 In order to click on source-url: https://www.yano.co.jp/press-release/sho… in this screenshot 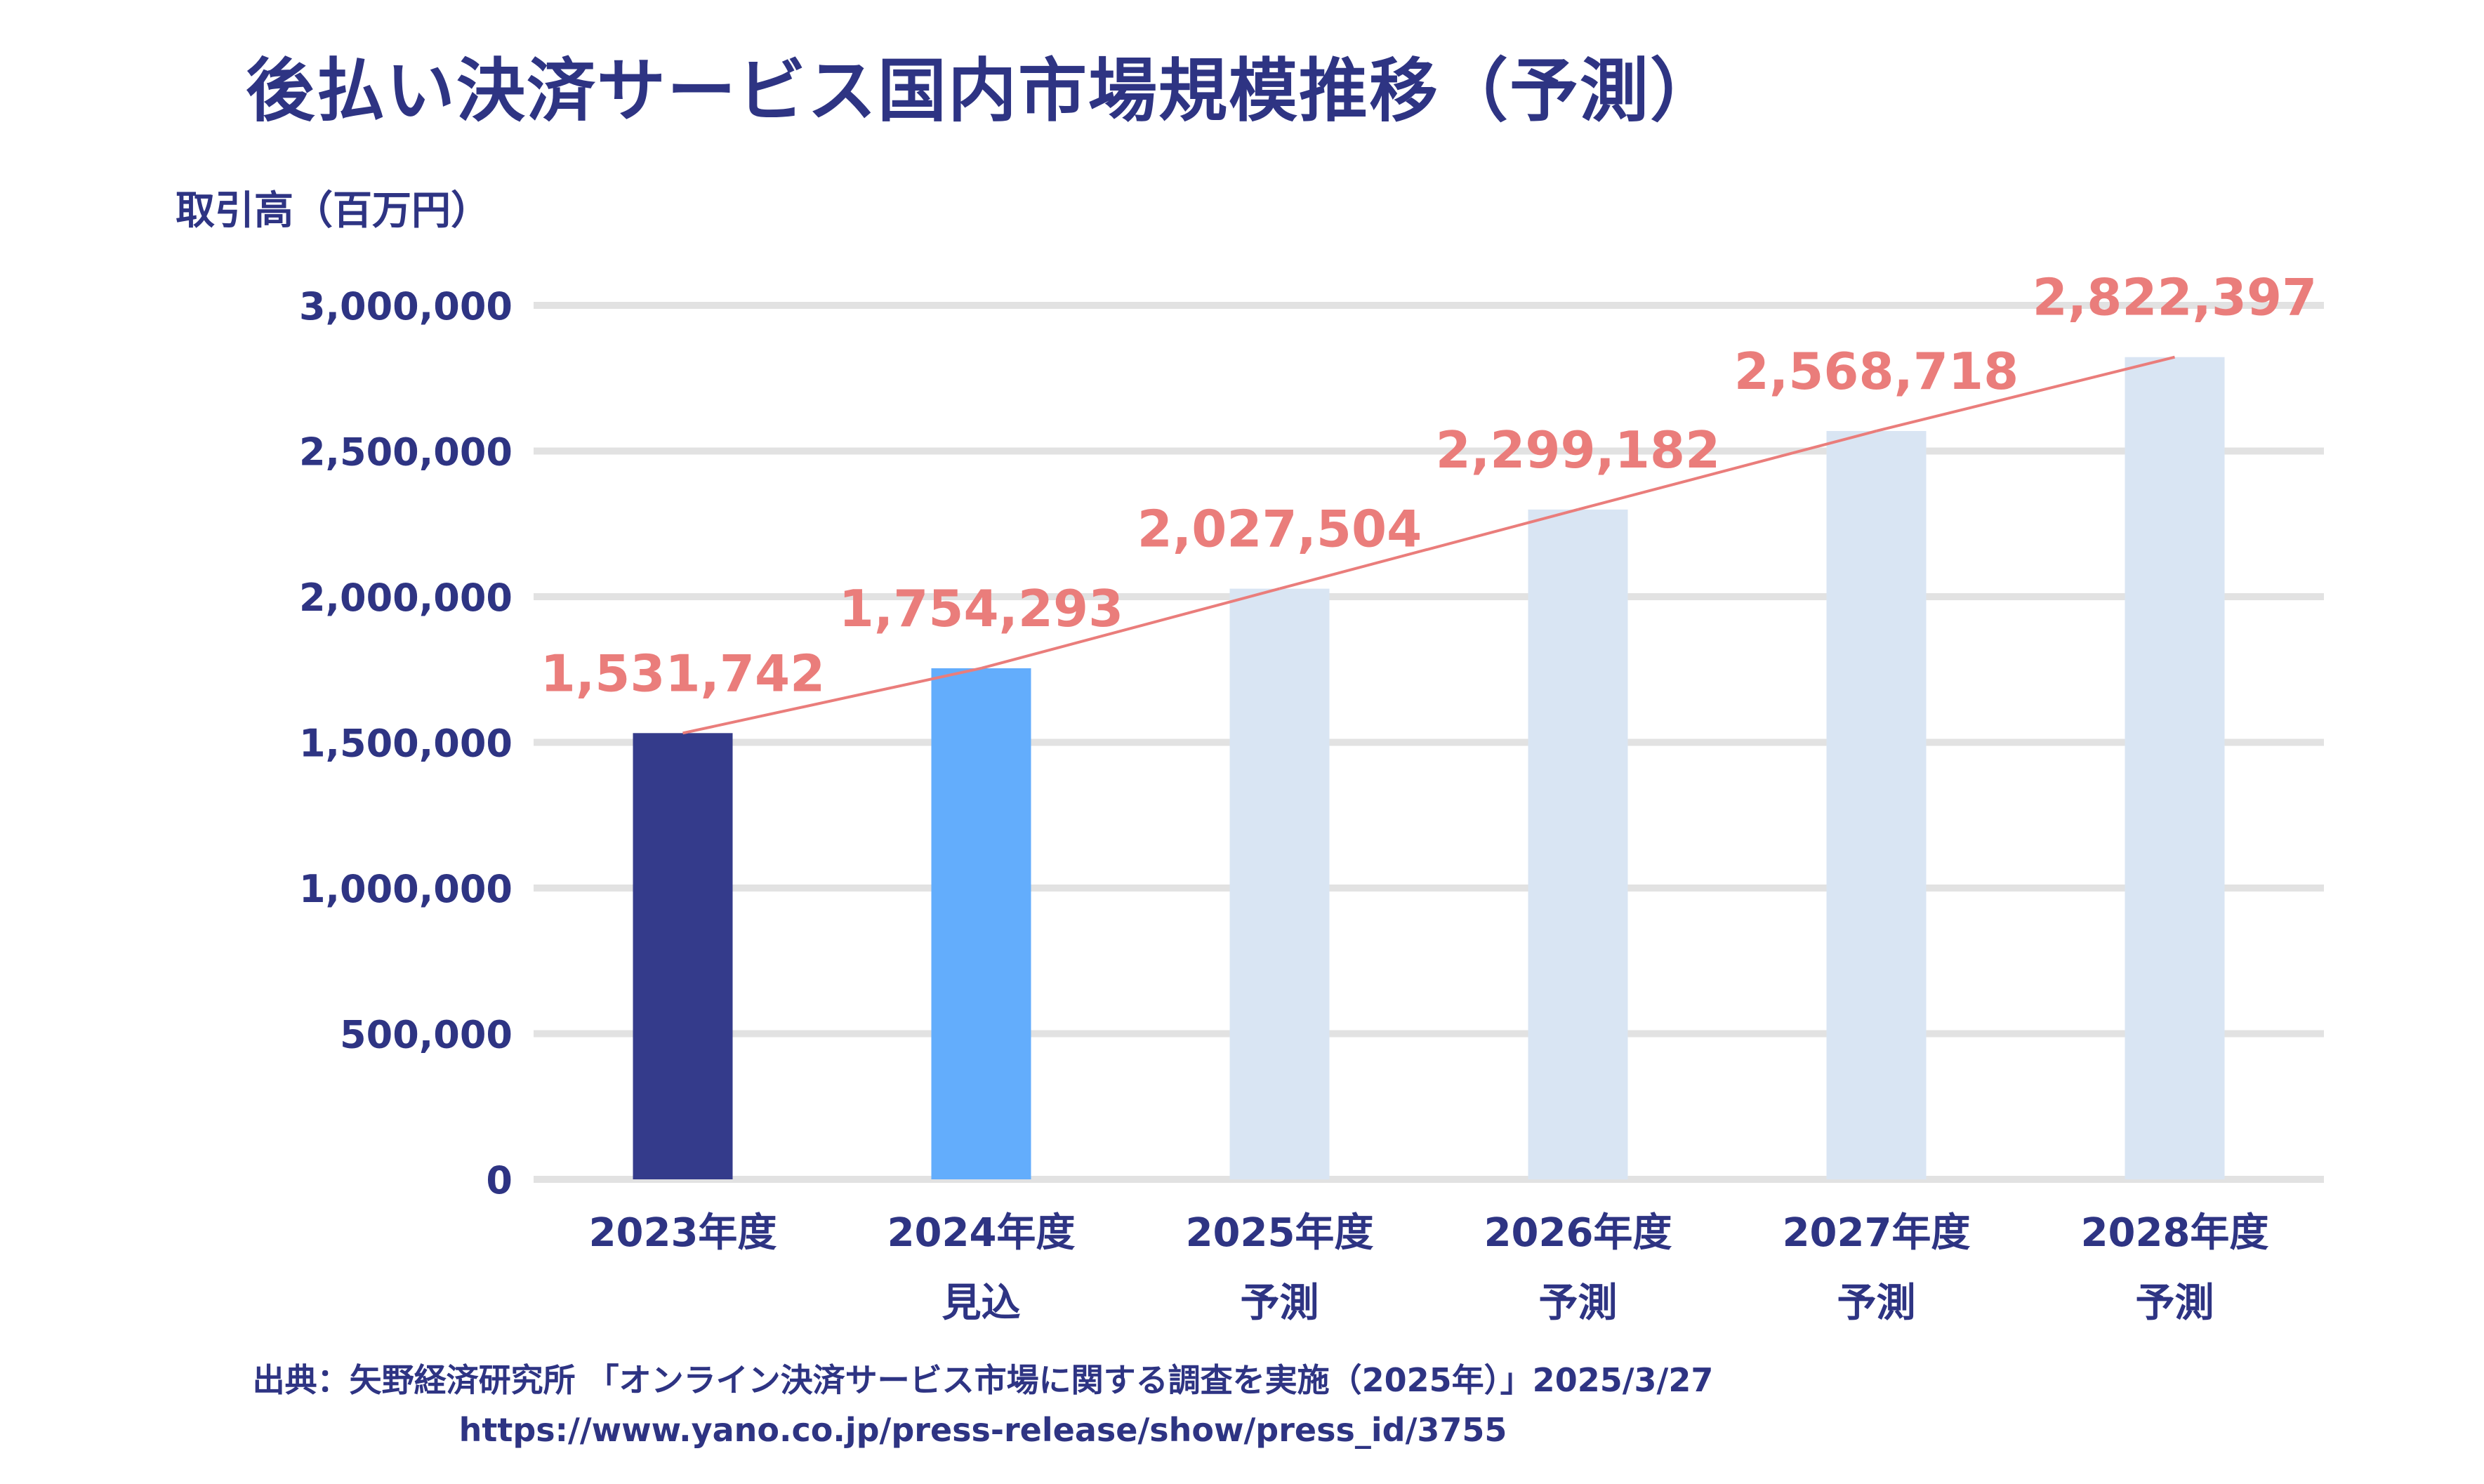, I will do `click(983, 1430)`.